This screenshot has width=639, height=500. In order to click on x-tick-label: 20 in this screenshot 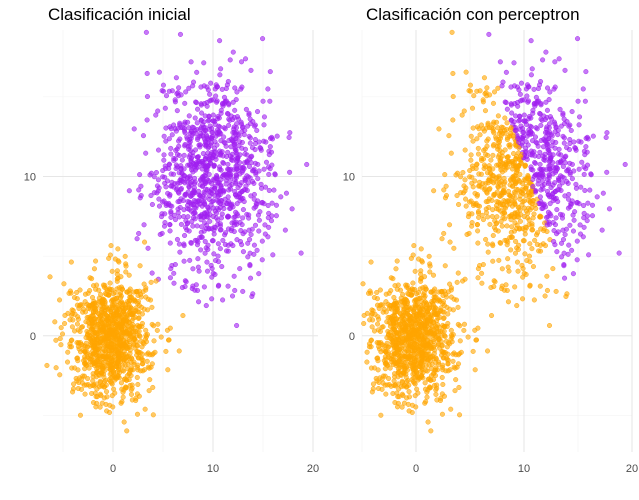, I will do `click(313, 469)`.